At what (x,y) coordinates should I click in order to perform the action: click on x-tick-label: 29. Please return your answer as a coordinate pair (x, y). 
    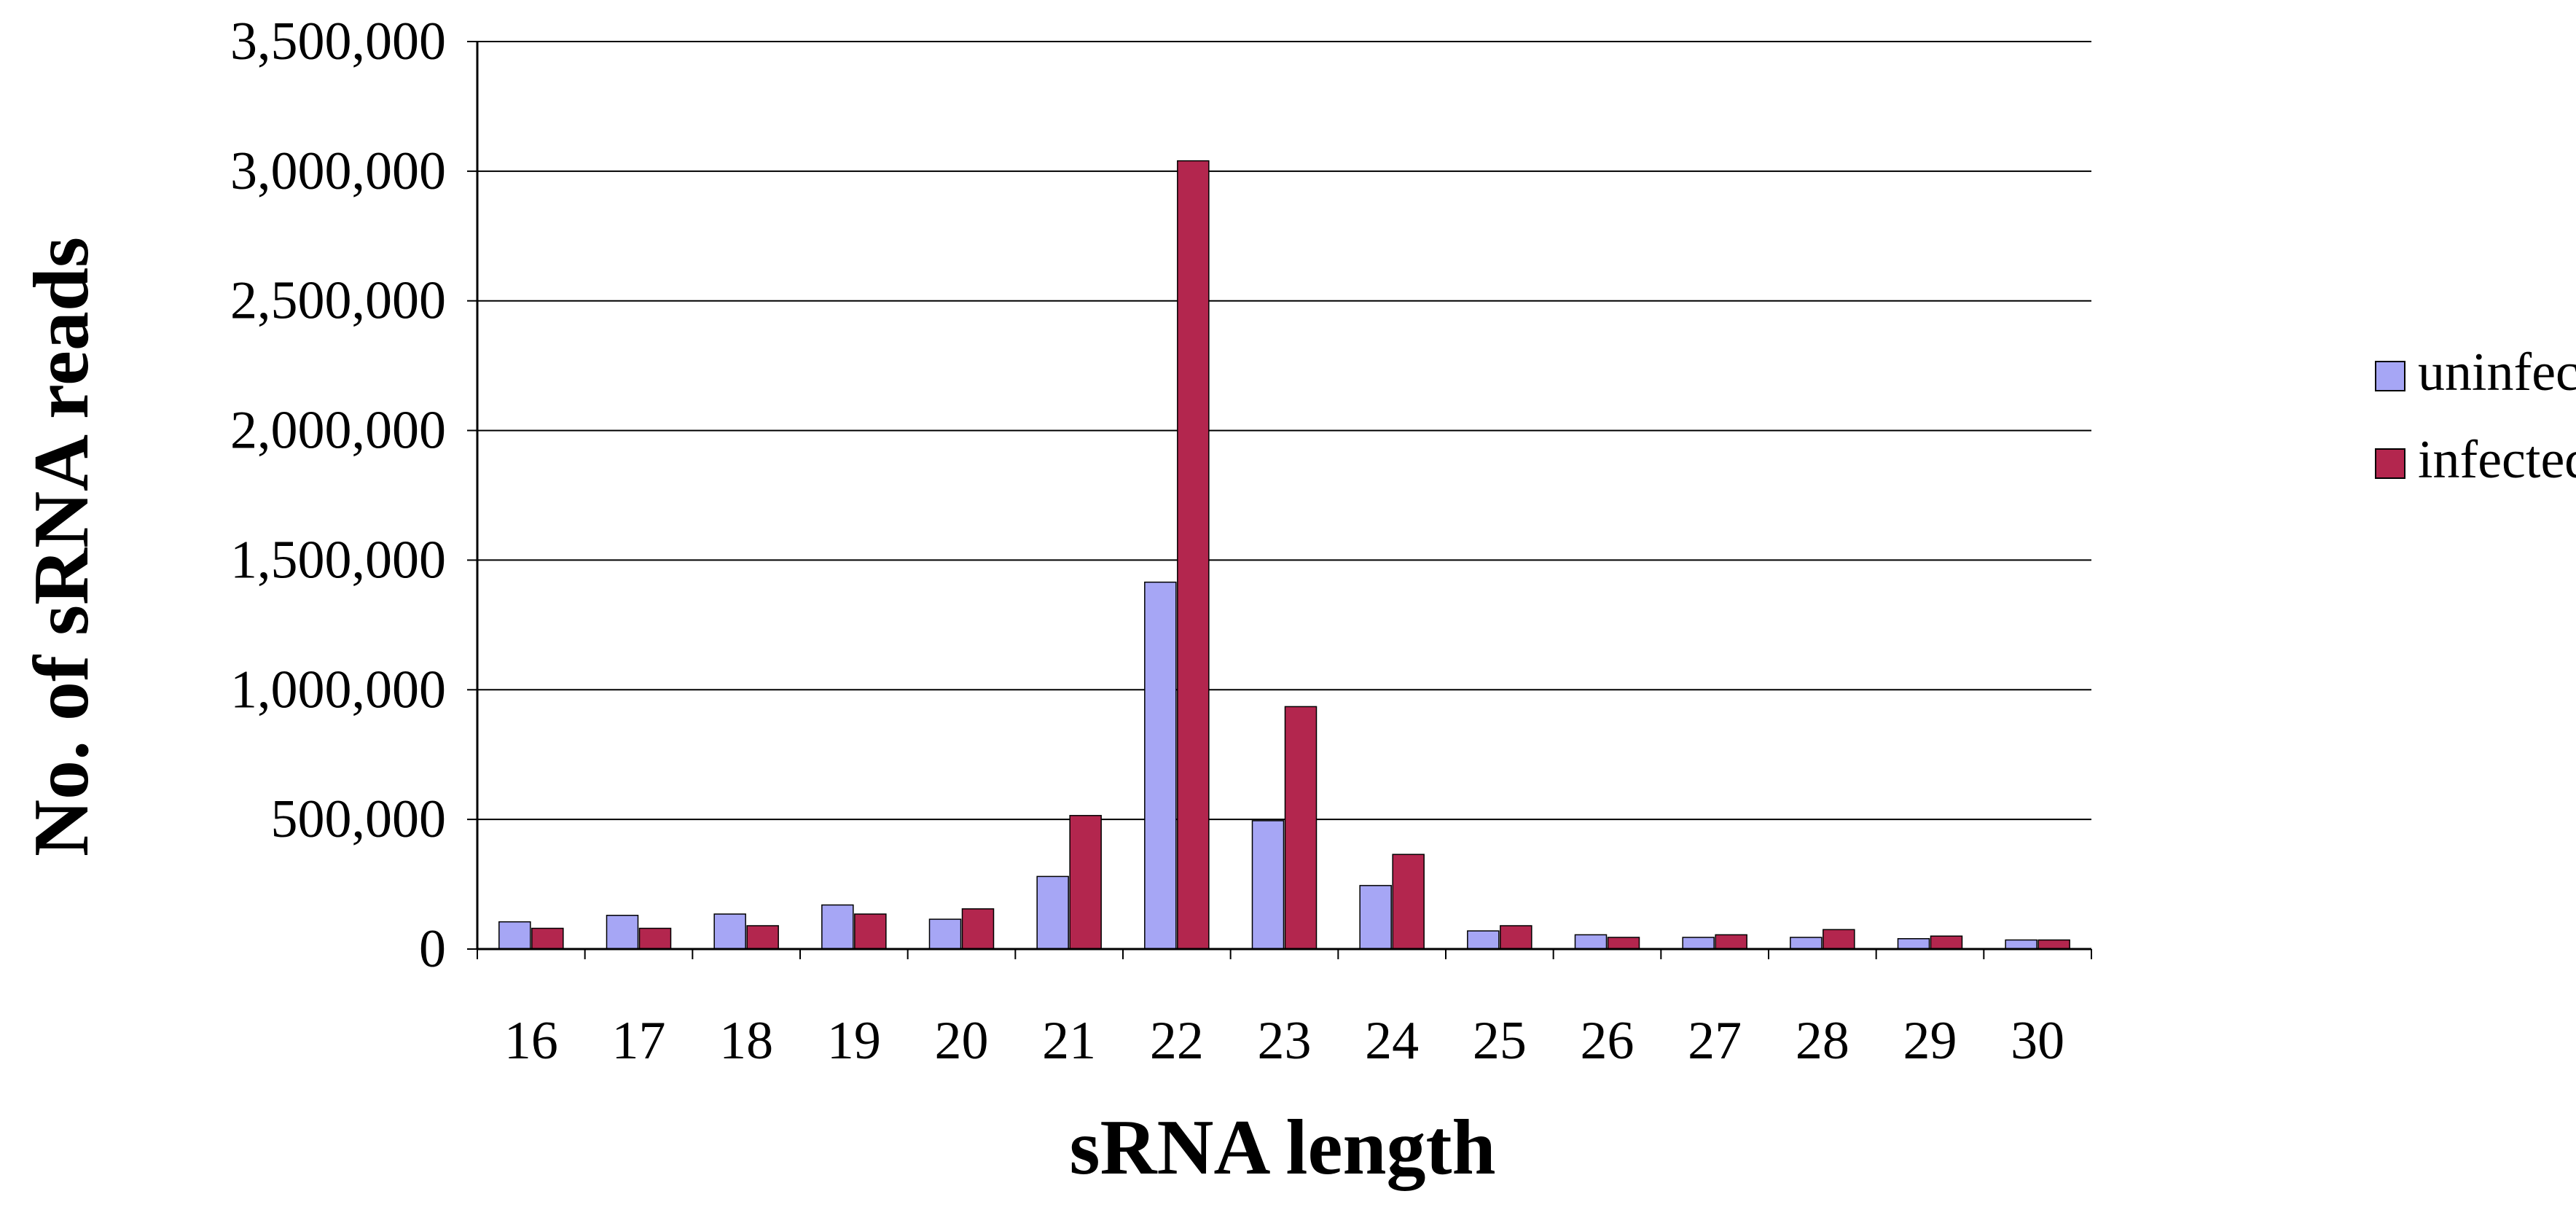
    Looking at the image, I should click on (1930, 1041).